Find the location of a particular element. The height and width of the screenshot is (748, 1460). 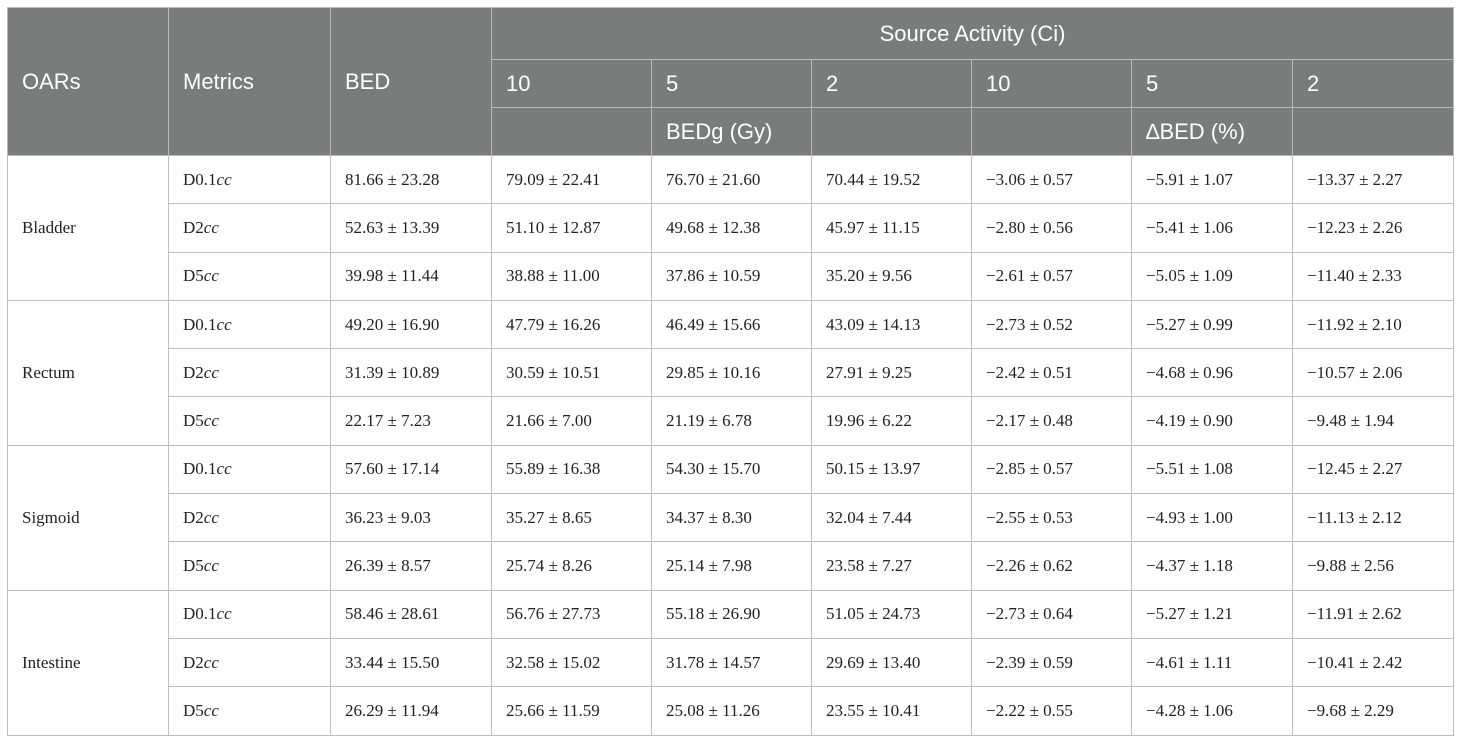

value-cell: −3.06 ± 0.57 is located at coordinates (1051, 179).